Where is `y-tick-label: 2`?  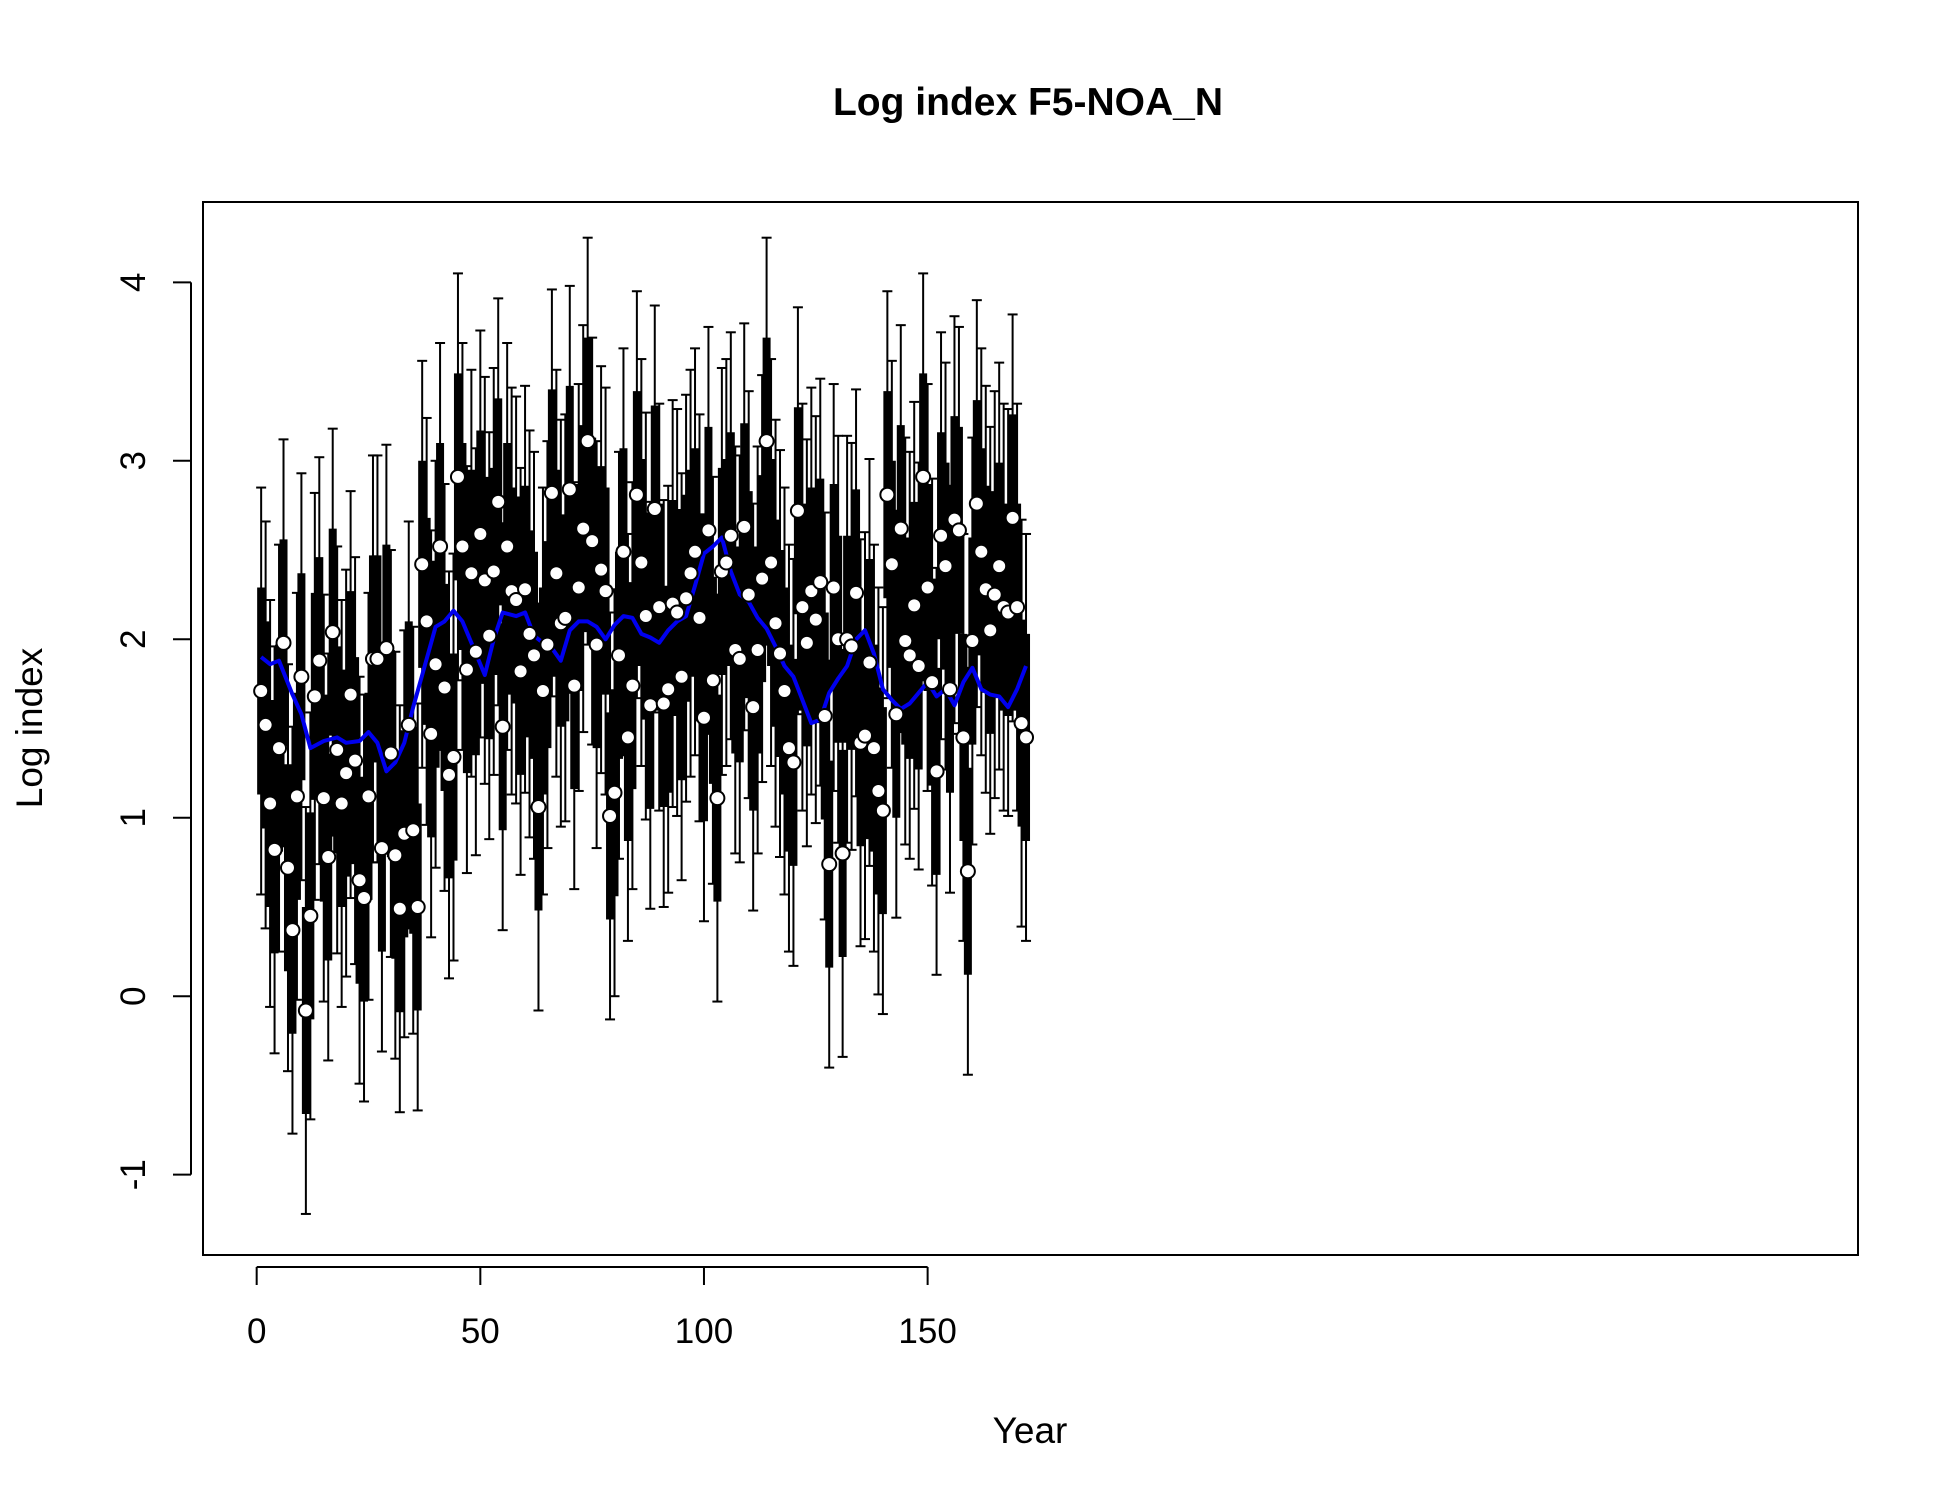
y-tick-label: 2 is located at coordinates (133, 639).